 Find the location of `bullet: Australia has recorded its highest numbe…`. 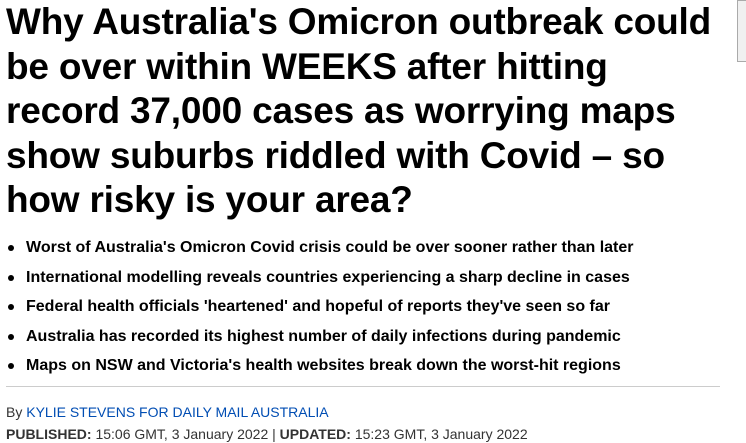

bullet: Australia has recorded its highest numbe… is located at coordinates (370, 337).